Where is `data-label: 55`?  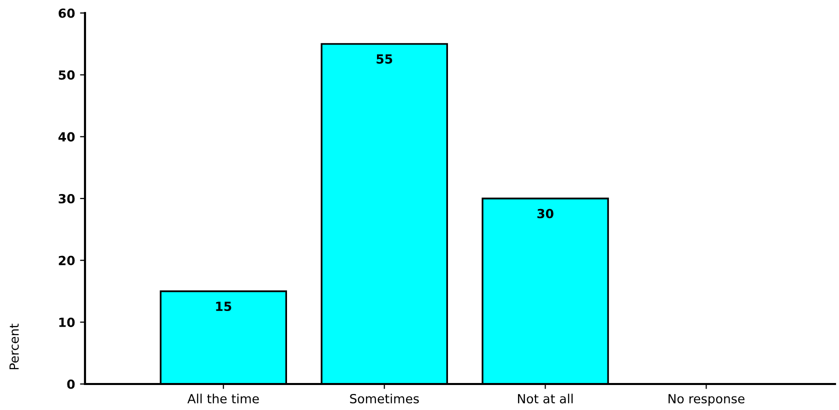 data-label: 55 is located at coordinates (384, 59).